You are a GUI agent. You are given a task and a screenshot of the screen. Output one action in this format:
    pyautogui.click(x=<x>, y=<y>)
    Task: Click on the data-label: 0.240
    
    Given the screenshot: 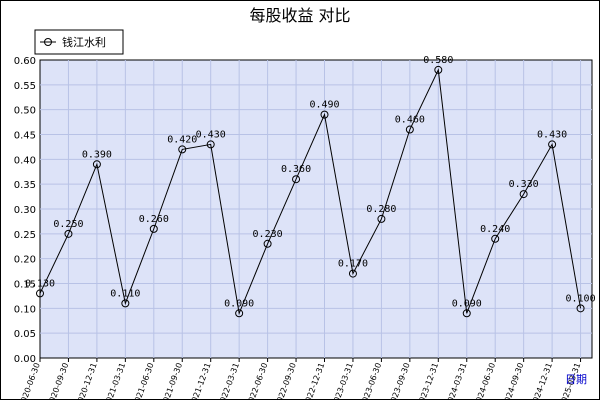 What is the action you would take?
    pyautogui.click(x=495, y=229)
    